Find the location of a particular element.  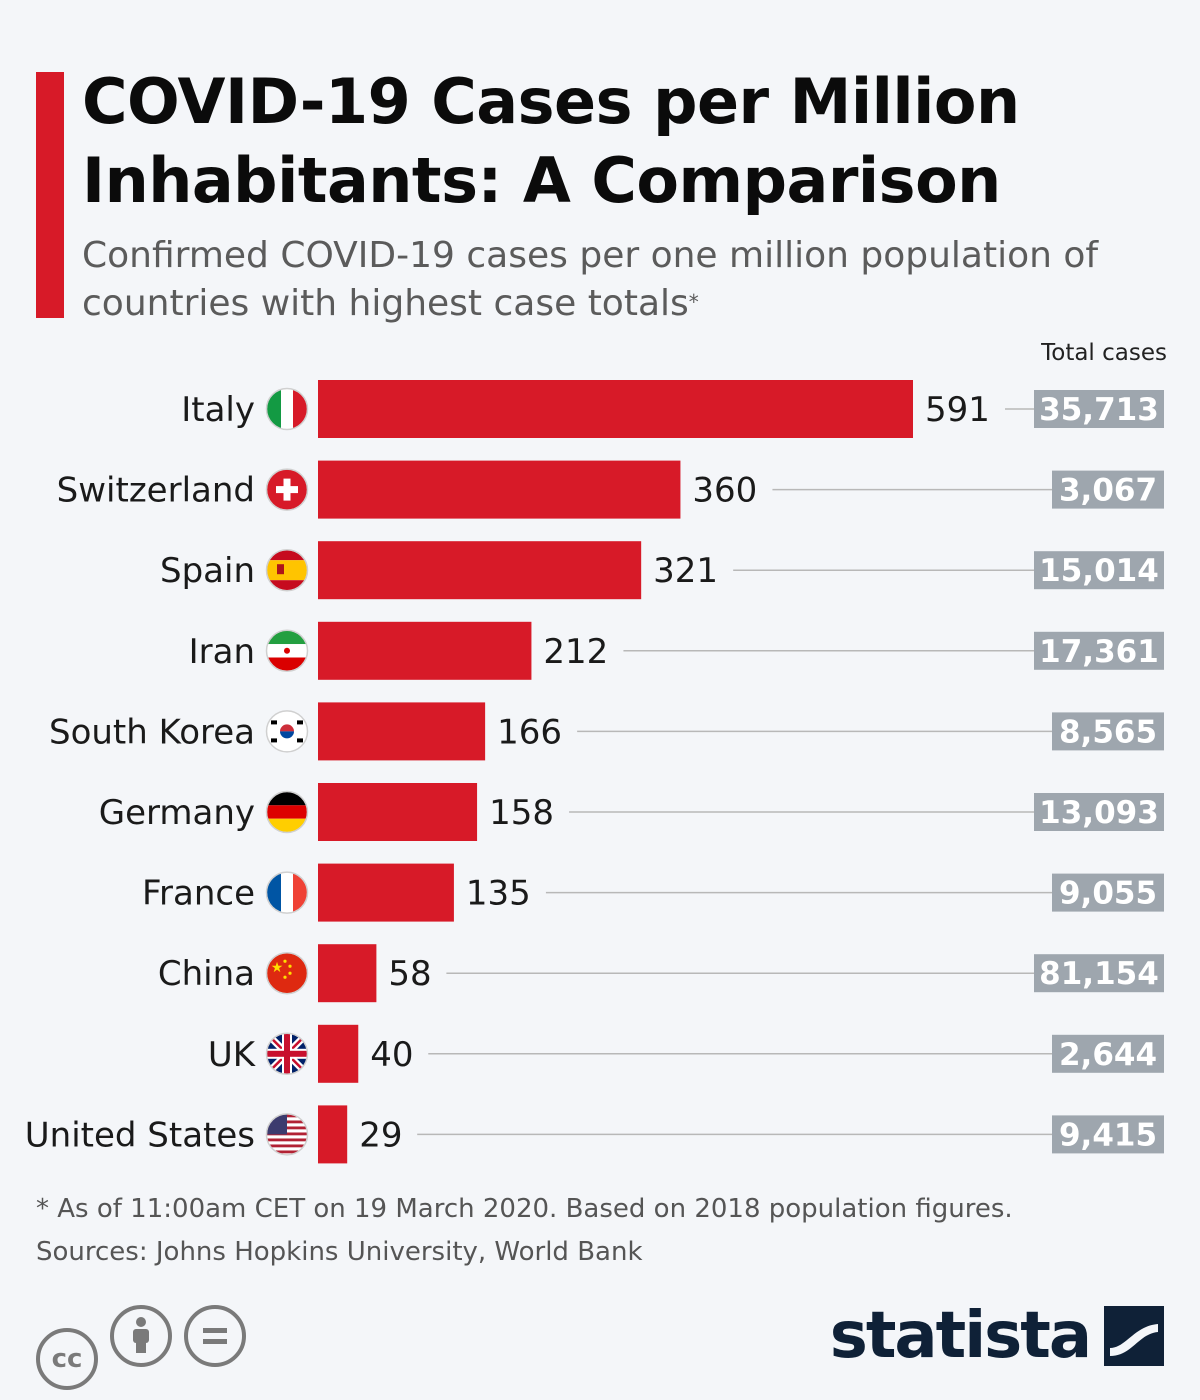

bar-row: Switzerland 360 3,067 is located at coordinates (610, 489).